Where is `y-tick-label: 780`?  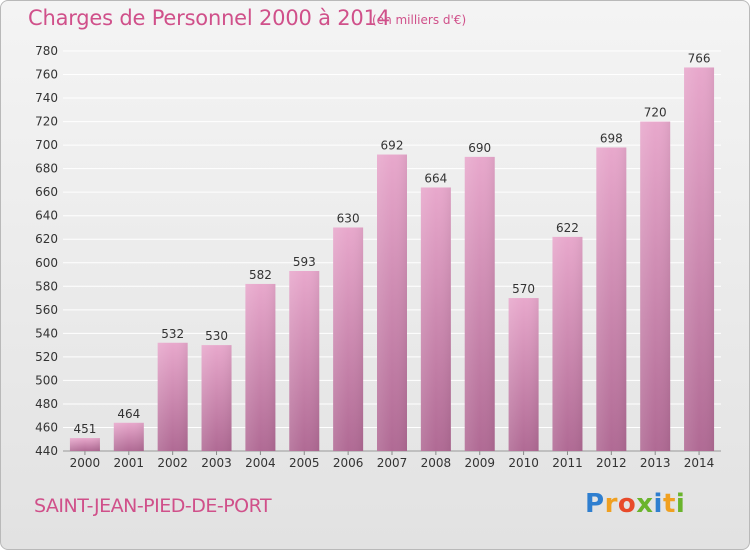 y-tick-label: 780 is located at coordinates (46, 51).